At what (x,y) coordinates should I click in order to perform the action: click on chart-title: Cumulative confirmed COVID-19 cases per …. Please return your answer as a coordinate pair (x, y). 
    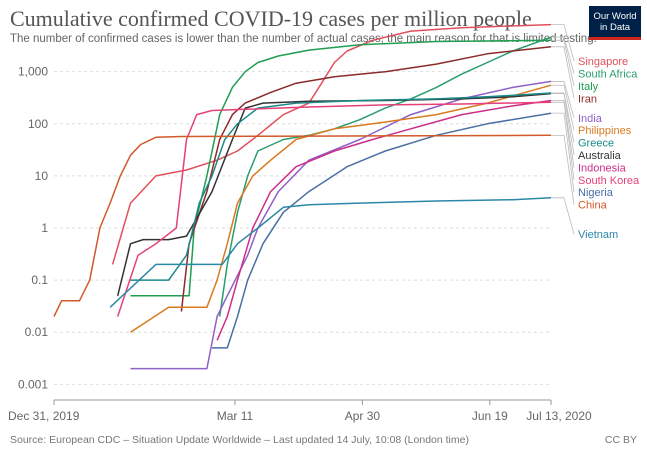
    Looking at the image, I should click on (271, 18).